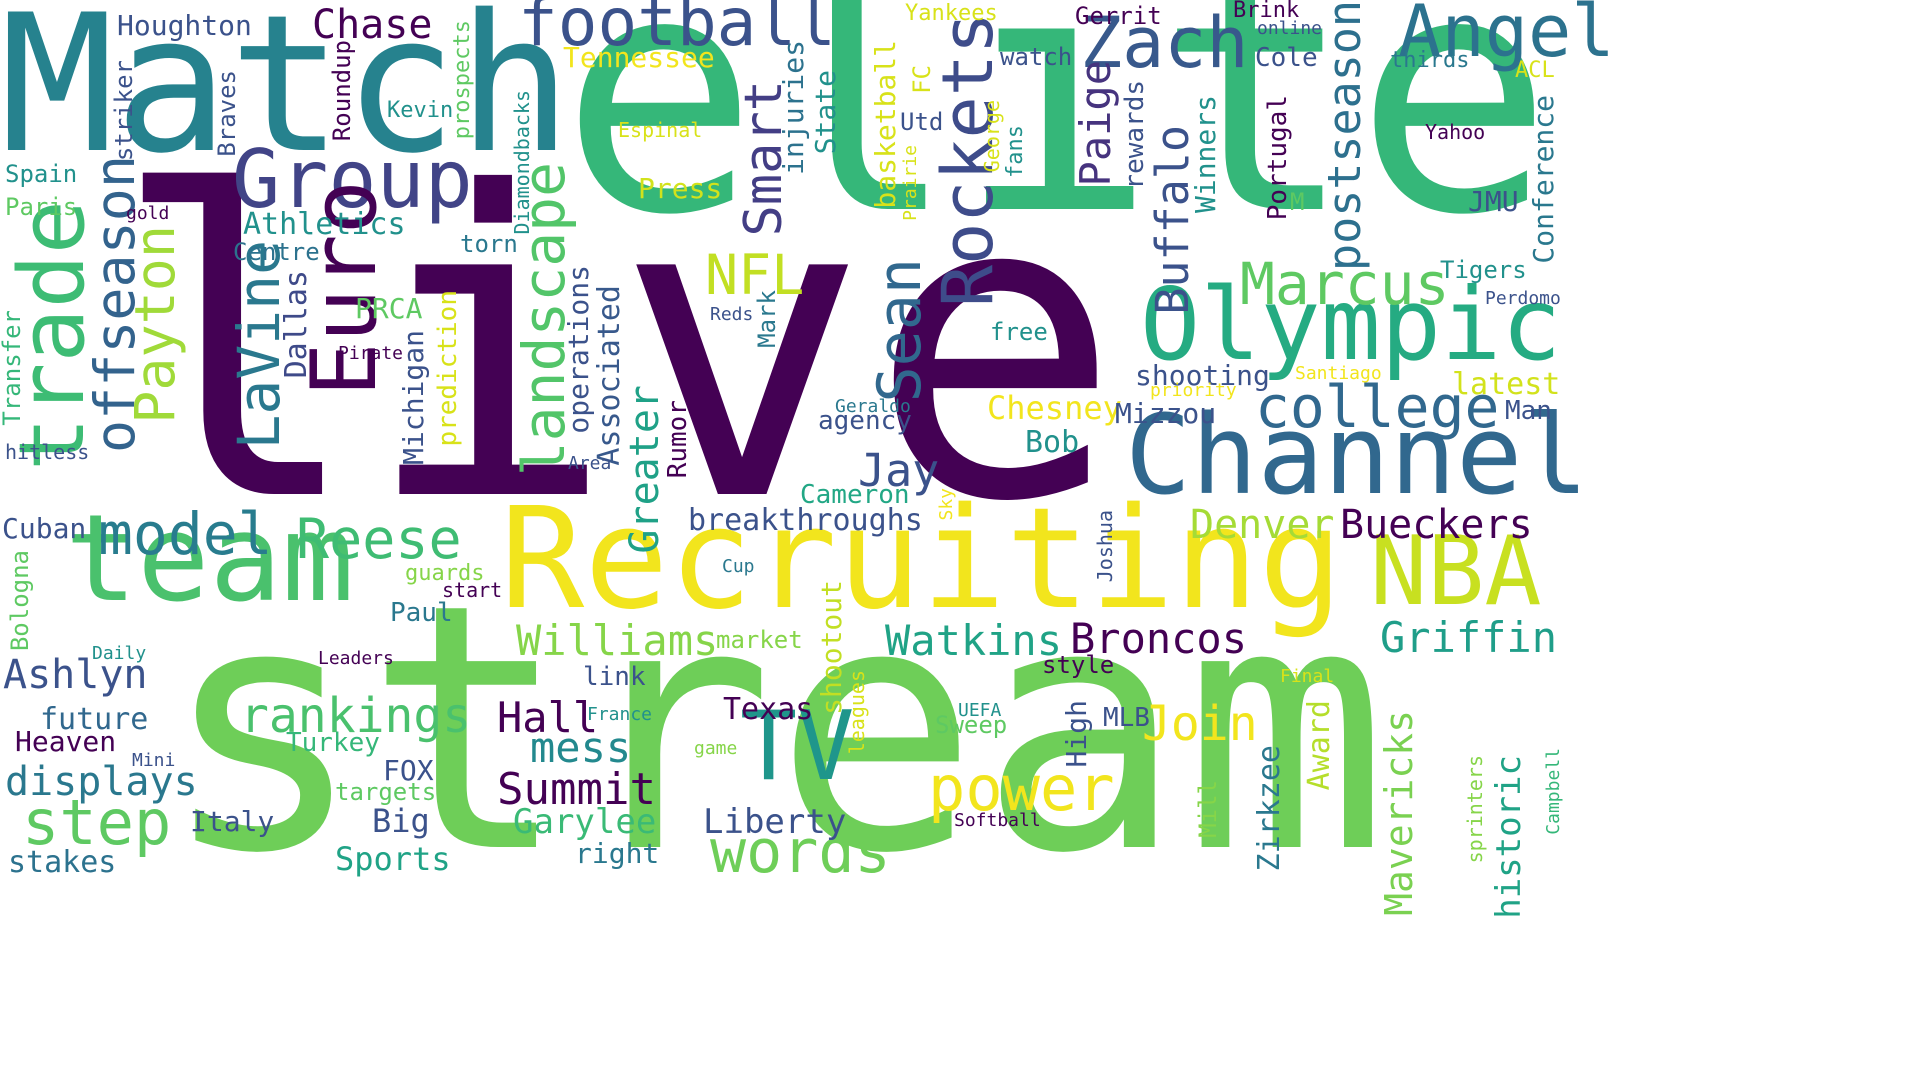  I want to click on word-postseason: postseason, so click(1344, 135).